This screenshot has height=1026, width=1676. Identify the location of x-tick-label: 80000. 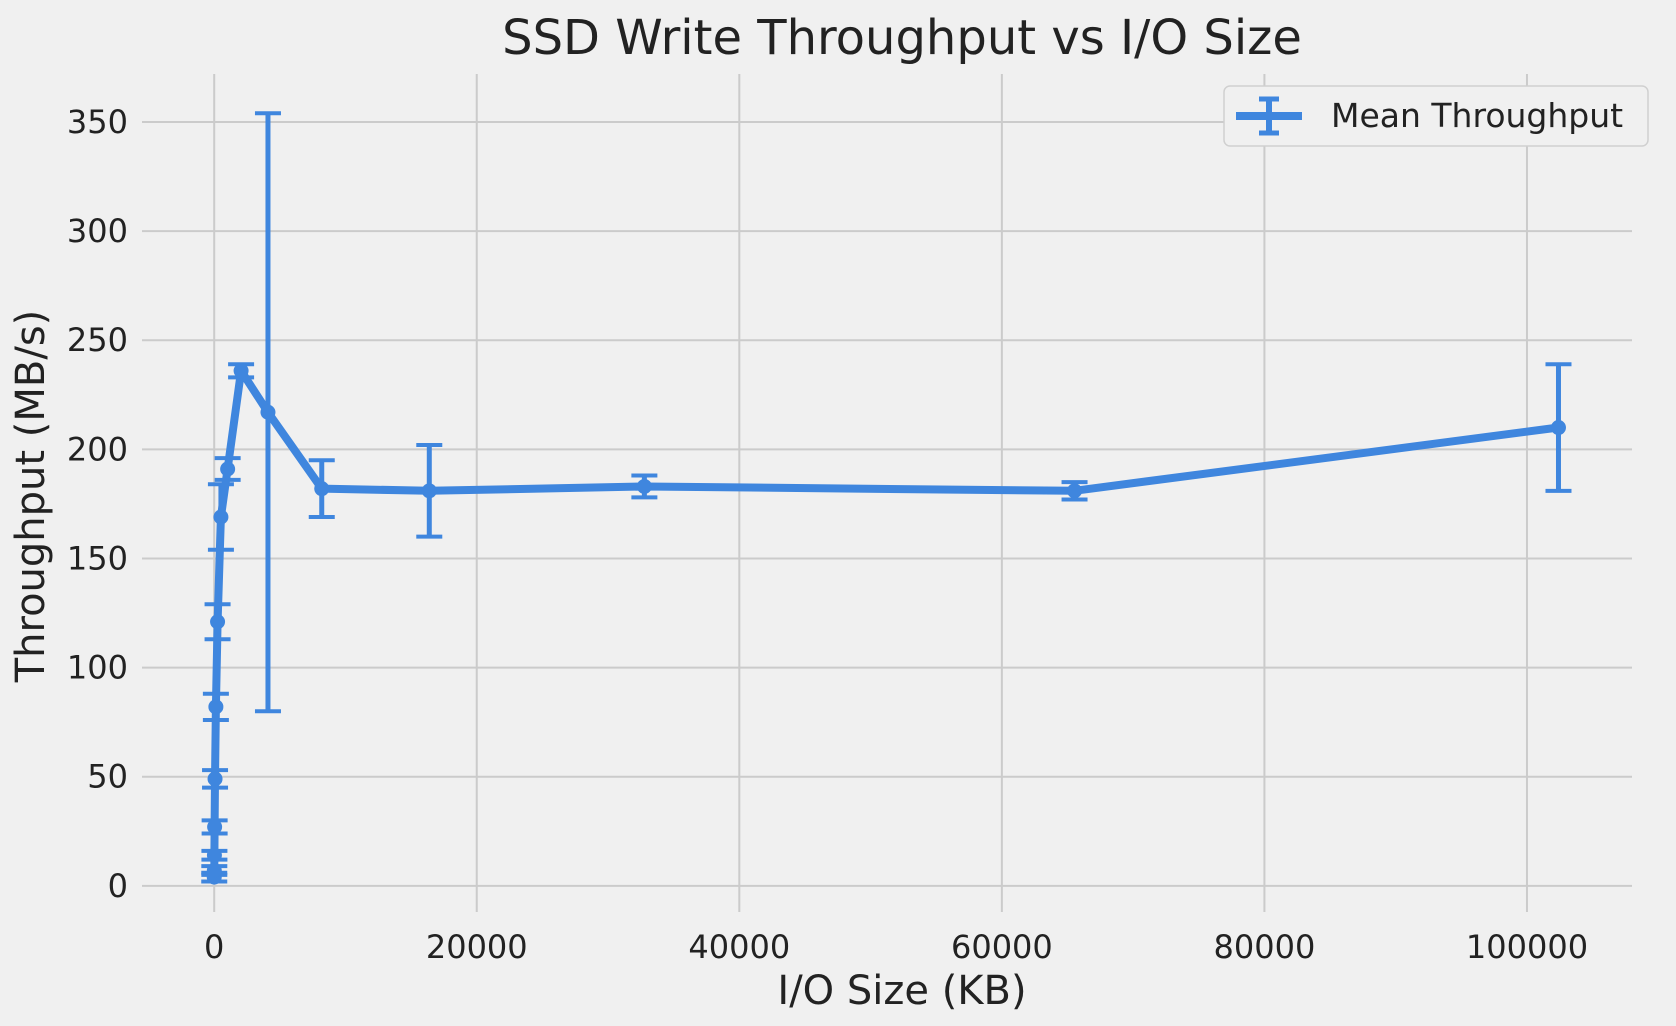
(1265, 947).